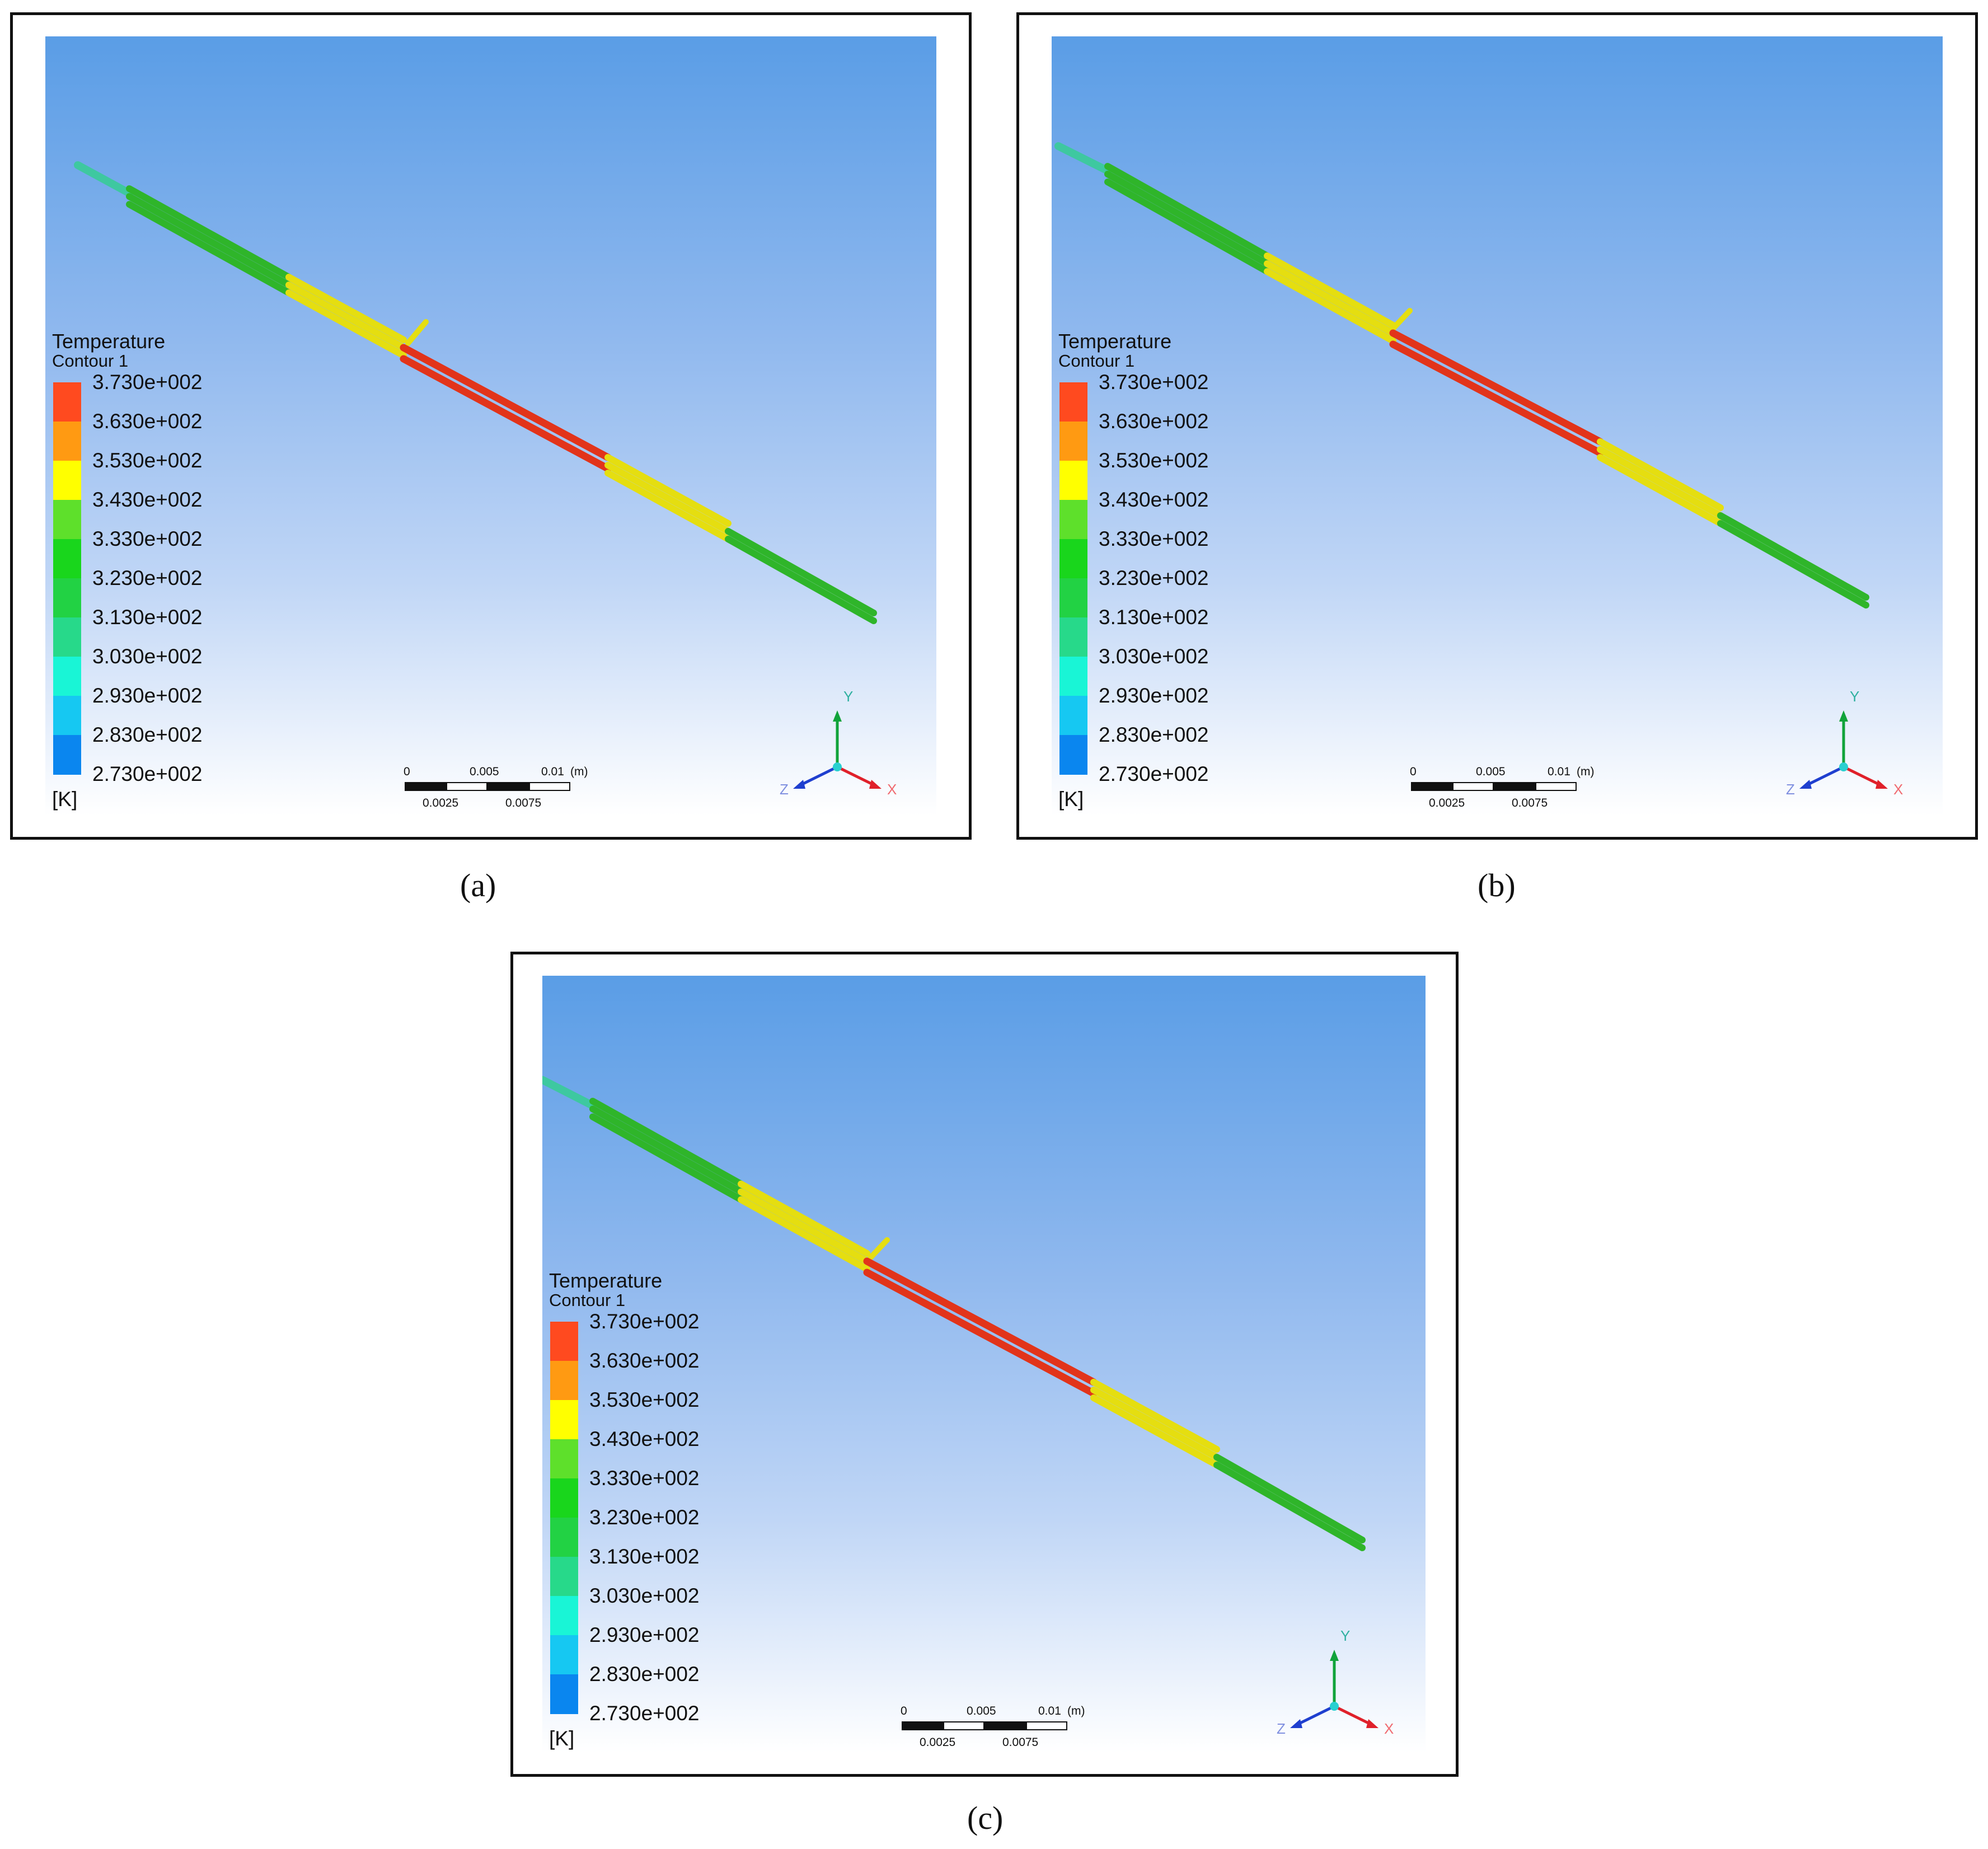 The height and width of the screenshot is (1849, 1988). I want to click on caption-a: (a), so click(478, 885).